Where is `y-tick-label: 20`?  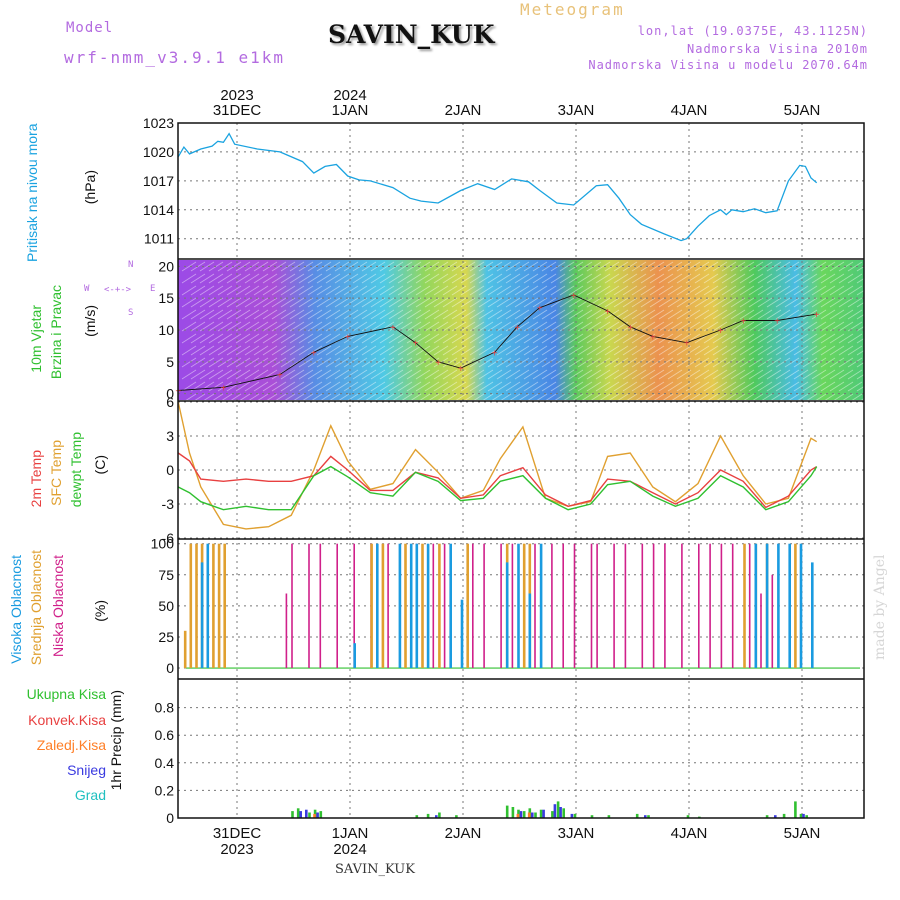 y-tick-label: 20 is located at coordinates (166, 266).